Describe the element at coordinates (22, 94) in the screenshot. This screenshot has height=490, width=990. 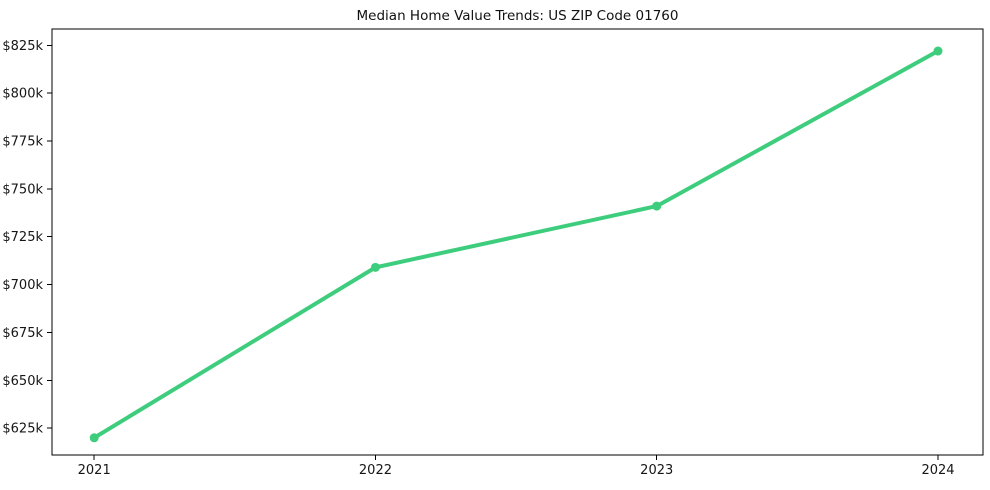
I see `y-tick-label: $800k` at that location.